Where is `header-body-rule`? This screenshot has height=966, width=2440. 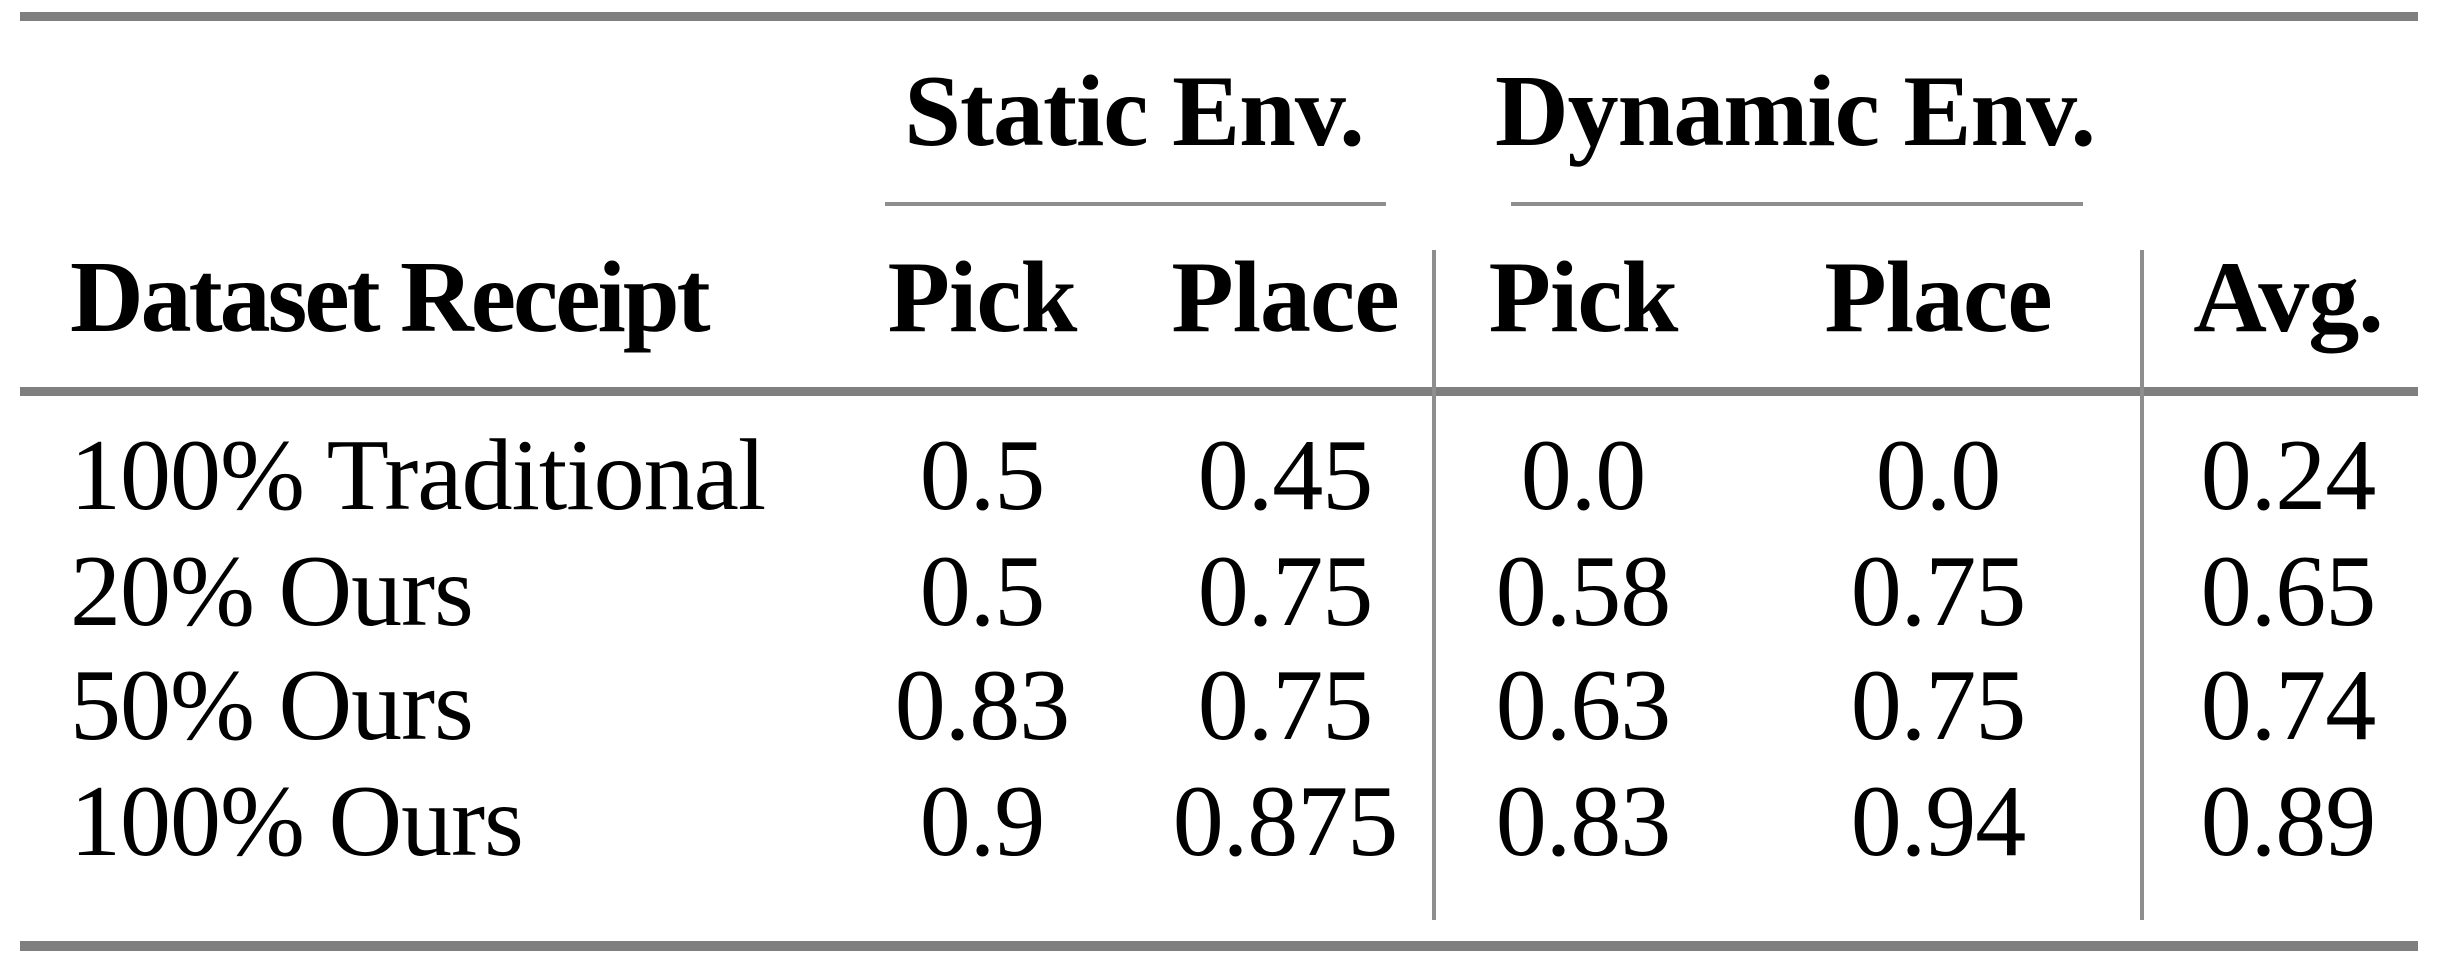 header-body-rule is located at coordinates (1219, 391).